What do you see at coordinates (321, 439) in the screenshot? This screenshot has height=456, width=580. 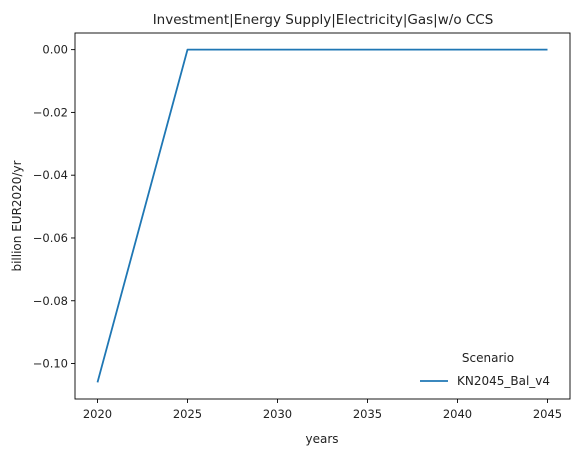 I see `x-axis-label: years` at bounding box center [321, 439].